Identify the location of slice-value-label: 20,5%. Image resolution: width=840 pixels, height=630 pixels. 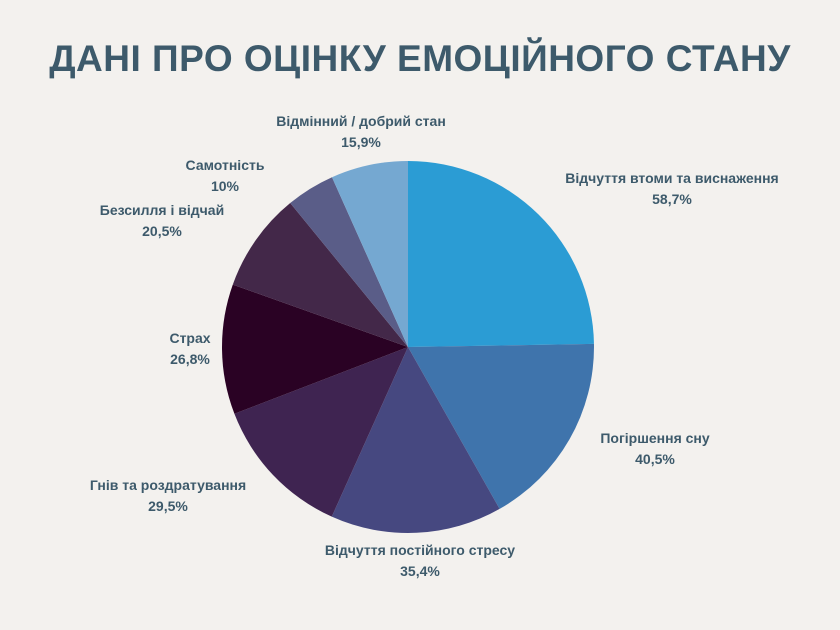
(162, 231).